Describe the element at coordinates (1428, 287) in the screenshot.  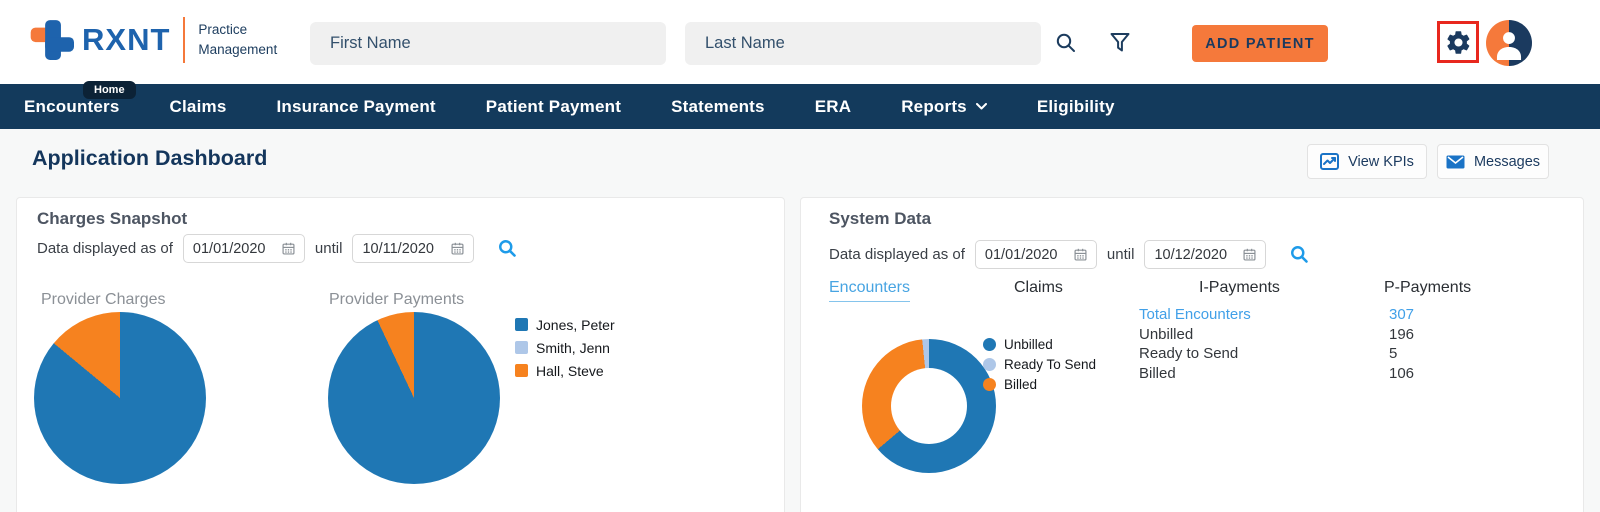
I see `tab-p-payments: P-Payments` at that location.